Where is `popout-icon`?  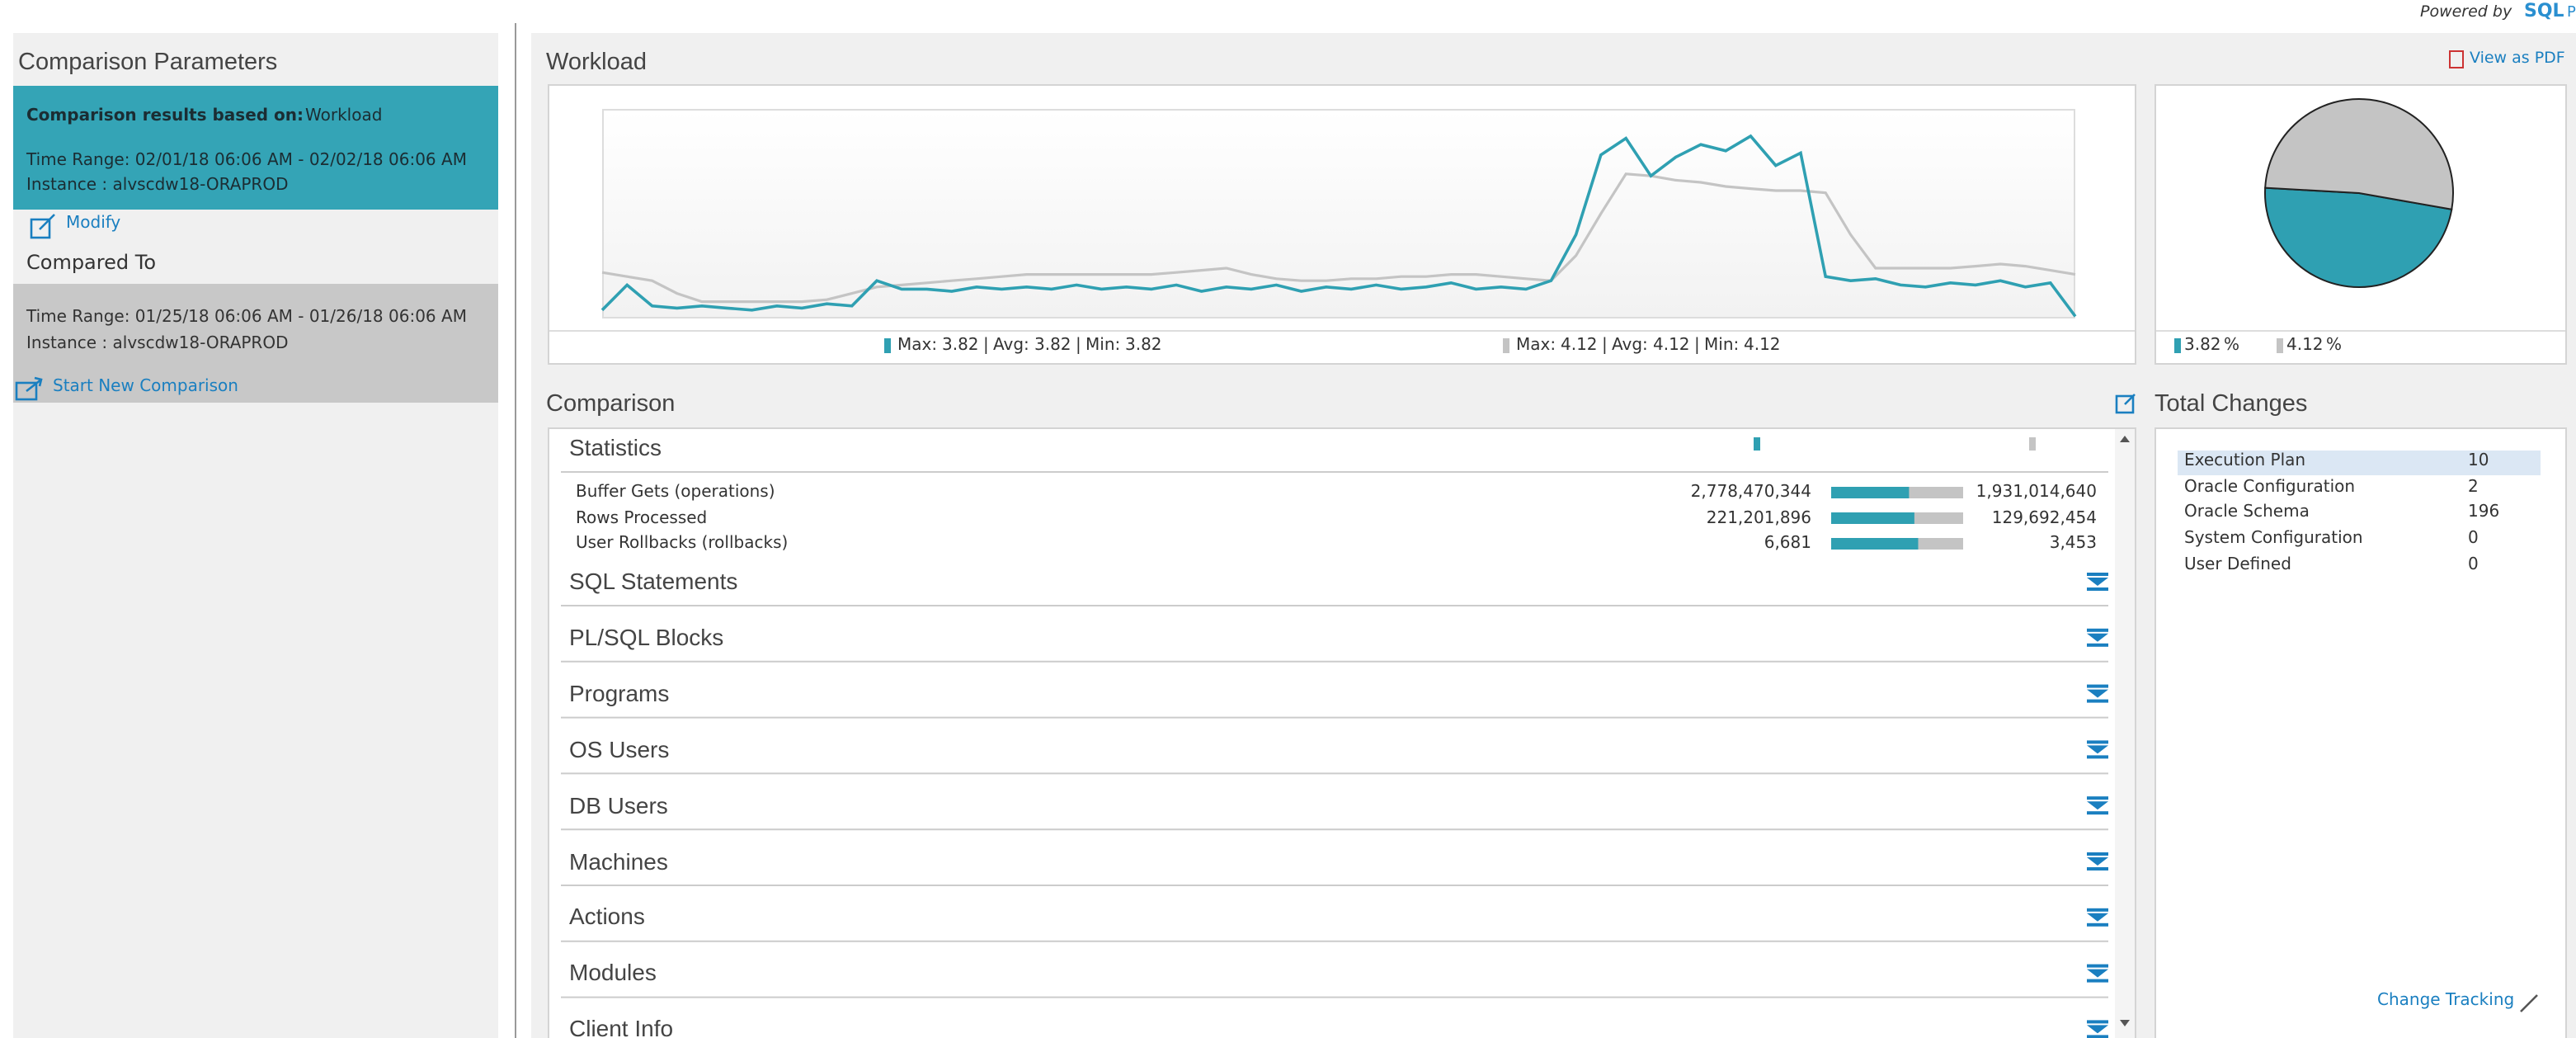 popout-icon is located at coordinates (2125, 404).